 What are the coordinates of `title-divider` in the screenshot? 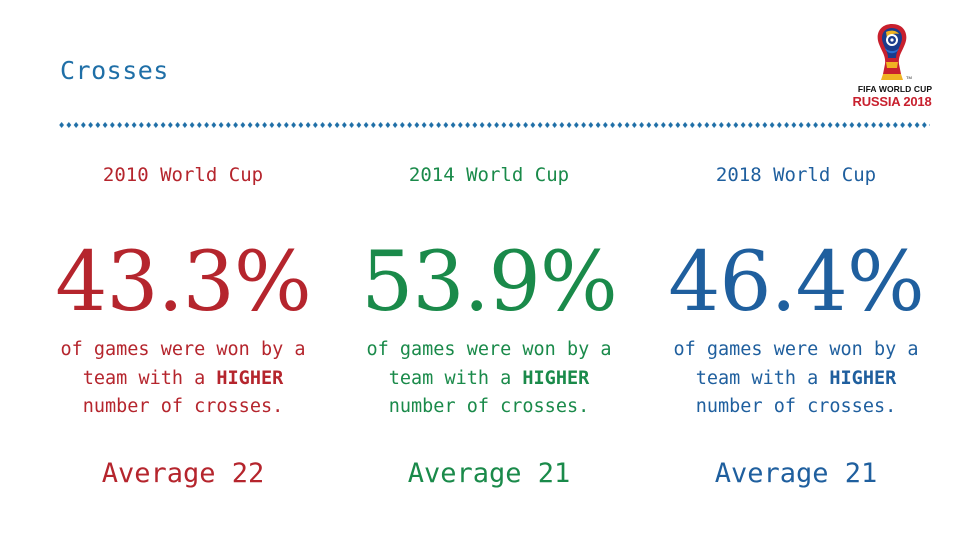 It's located at (494, 125).